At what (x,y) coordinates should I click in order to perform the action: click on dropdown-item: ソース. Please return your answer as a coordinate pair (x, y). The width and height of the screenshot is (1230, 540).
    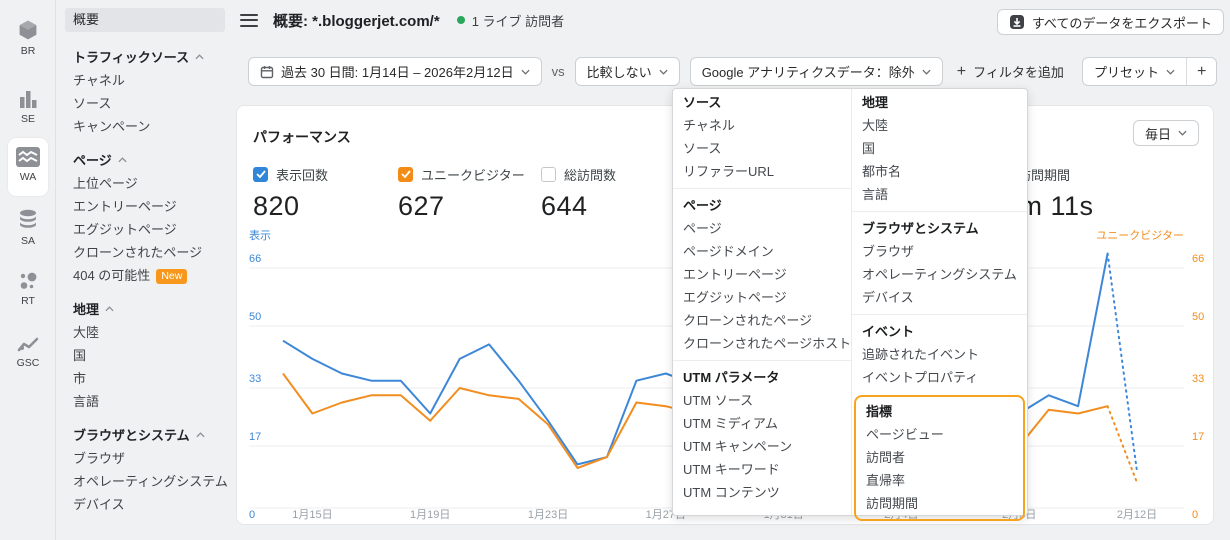
    Looking at the image, I should click on (702, 148).